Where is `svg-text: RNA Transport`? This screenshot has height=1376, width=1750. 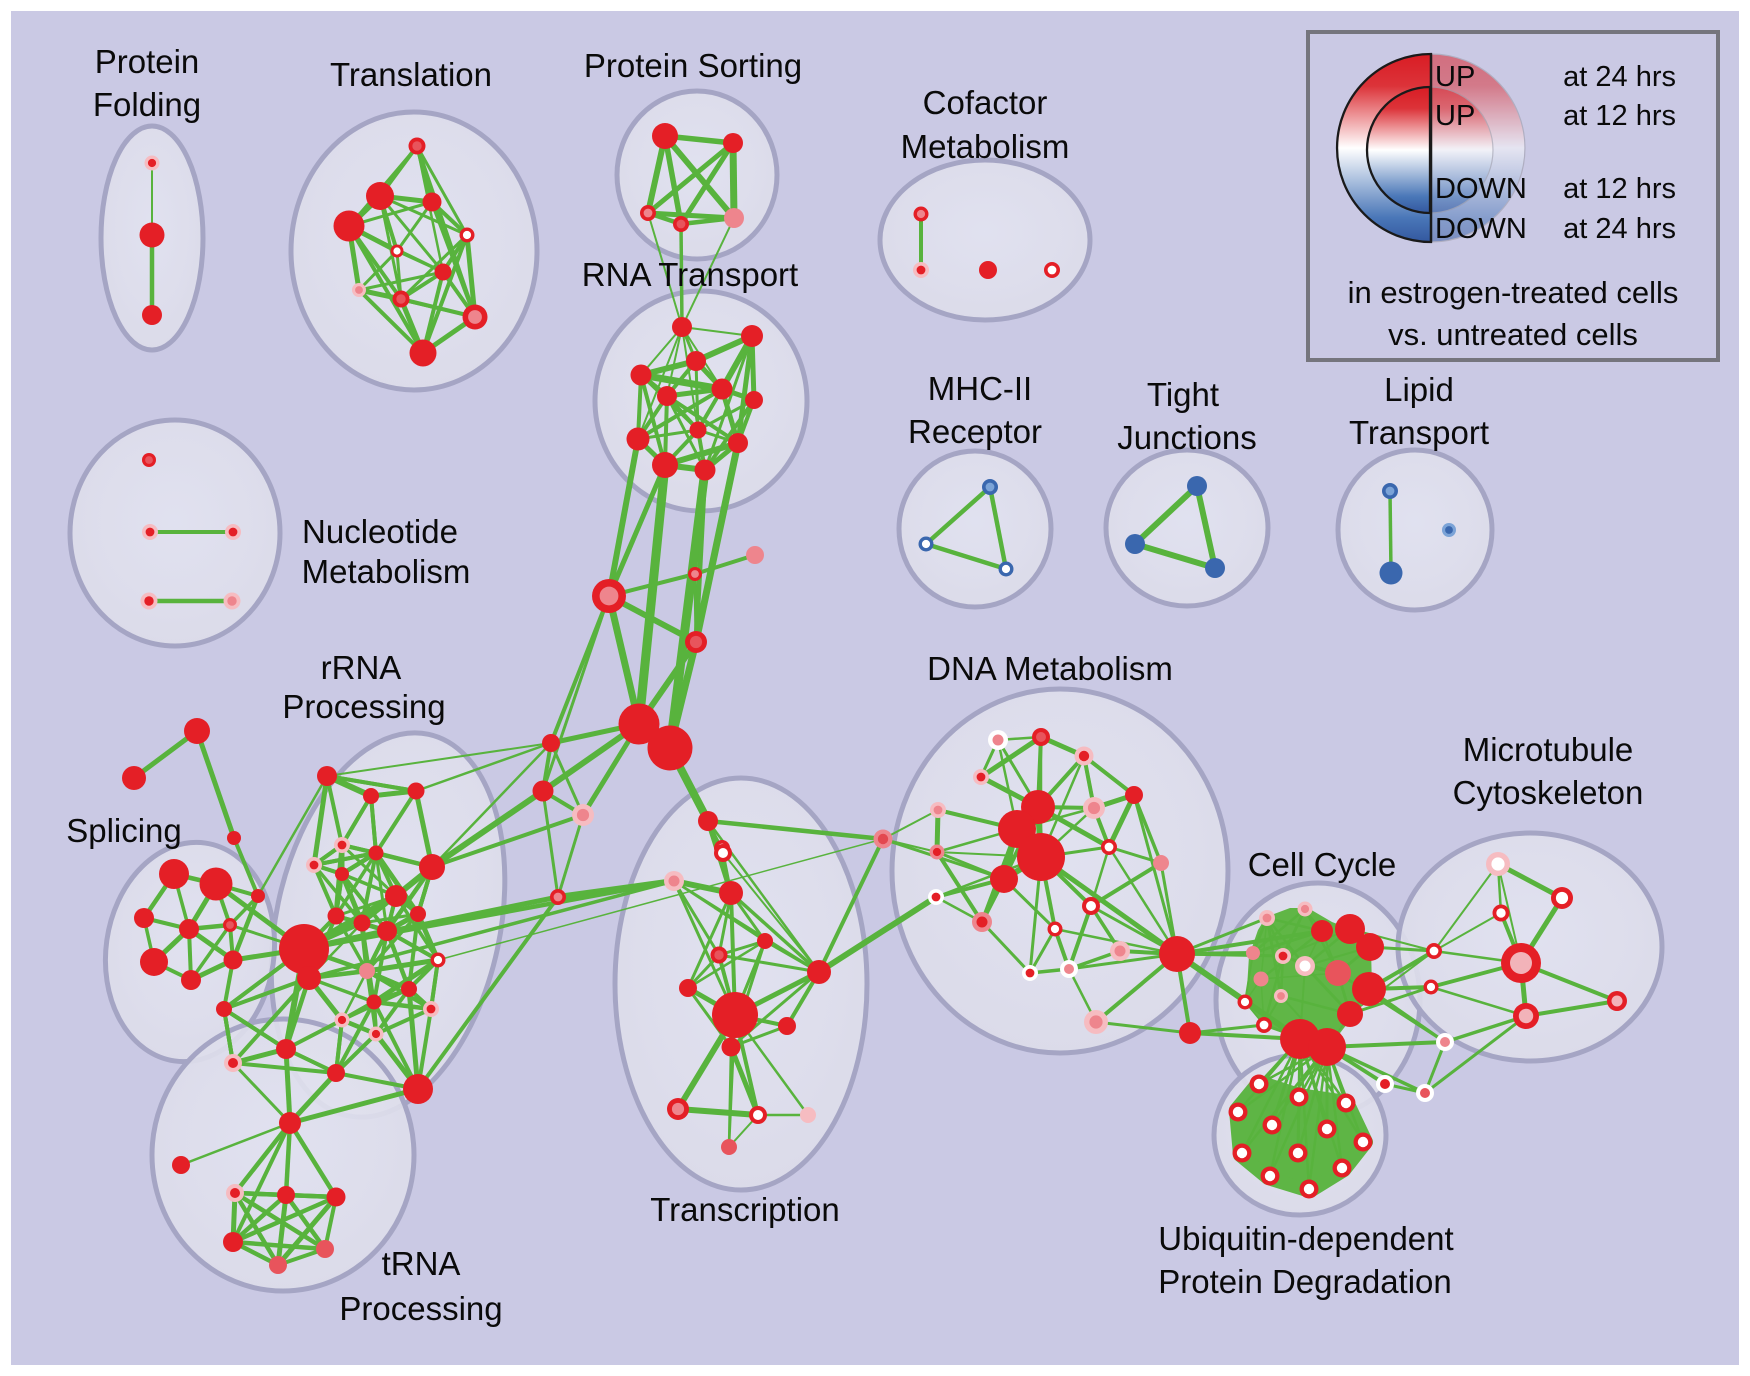
svg-text: RNA Transport is located at coordinates (690, 274).